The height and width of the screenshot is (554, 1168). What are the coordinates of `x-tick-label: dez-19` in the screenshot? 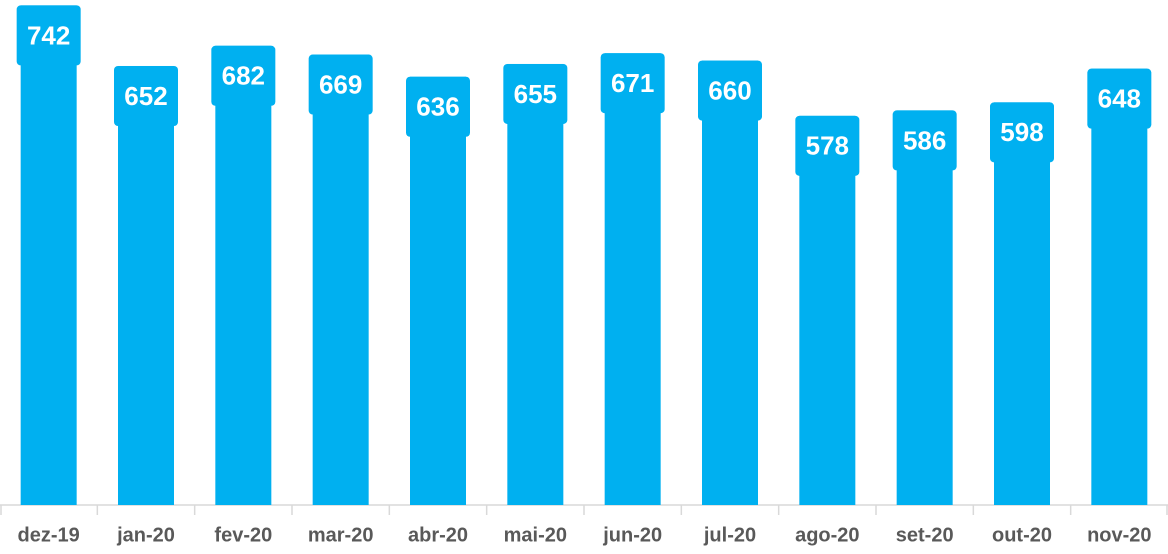 It's located at (49, 535).